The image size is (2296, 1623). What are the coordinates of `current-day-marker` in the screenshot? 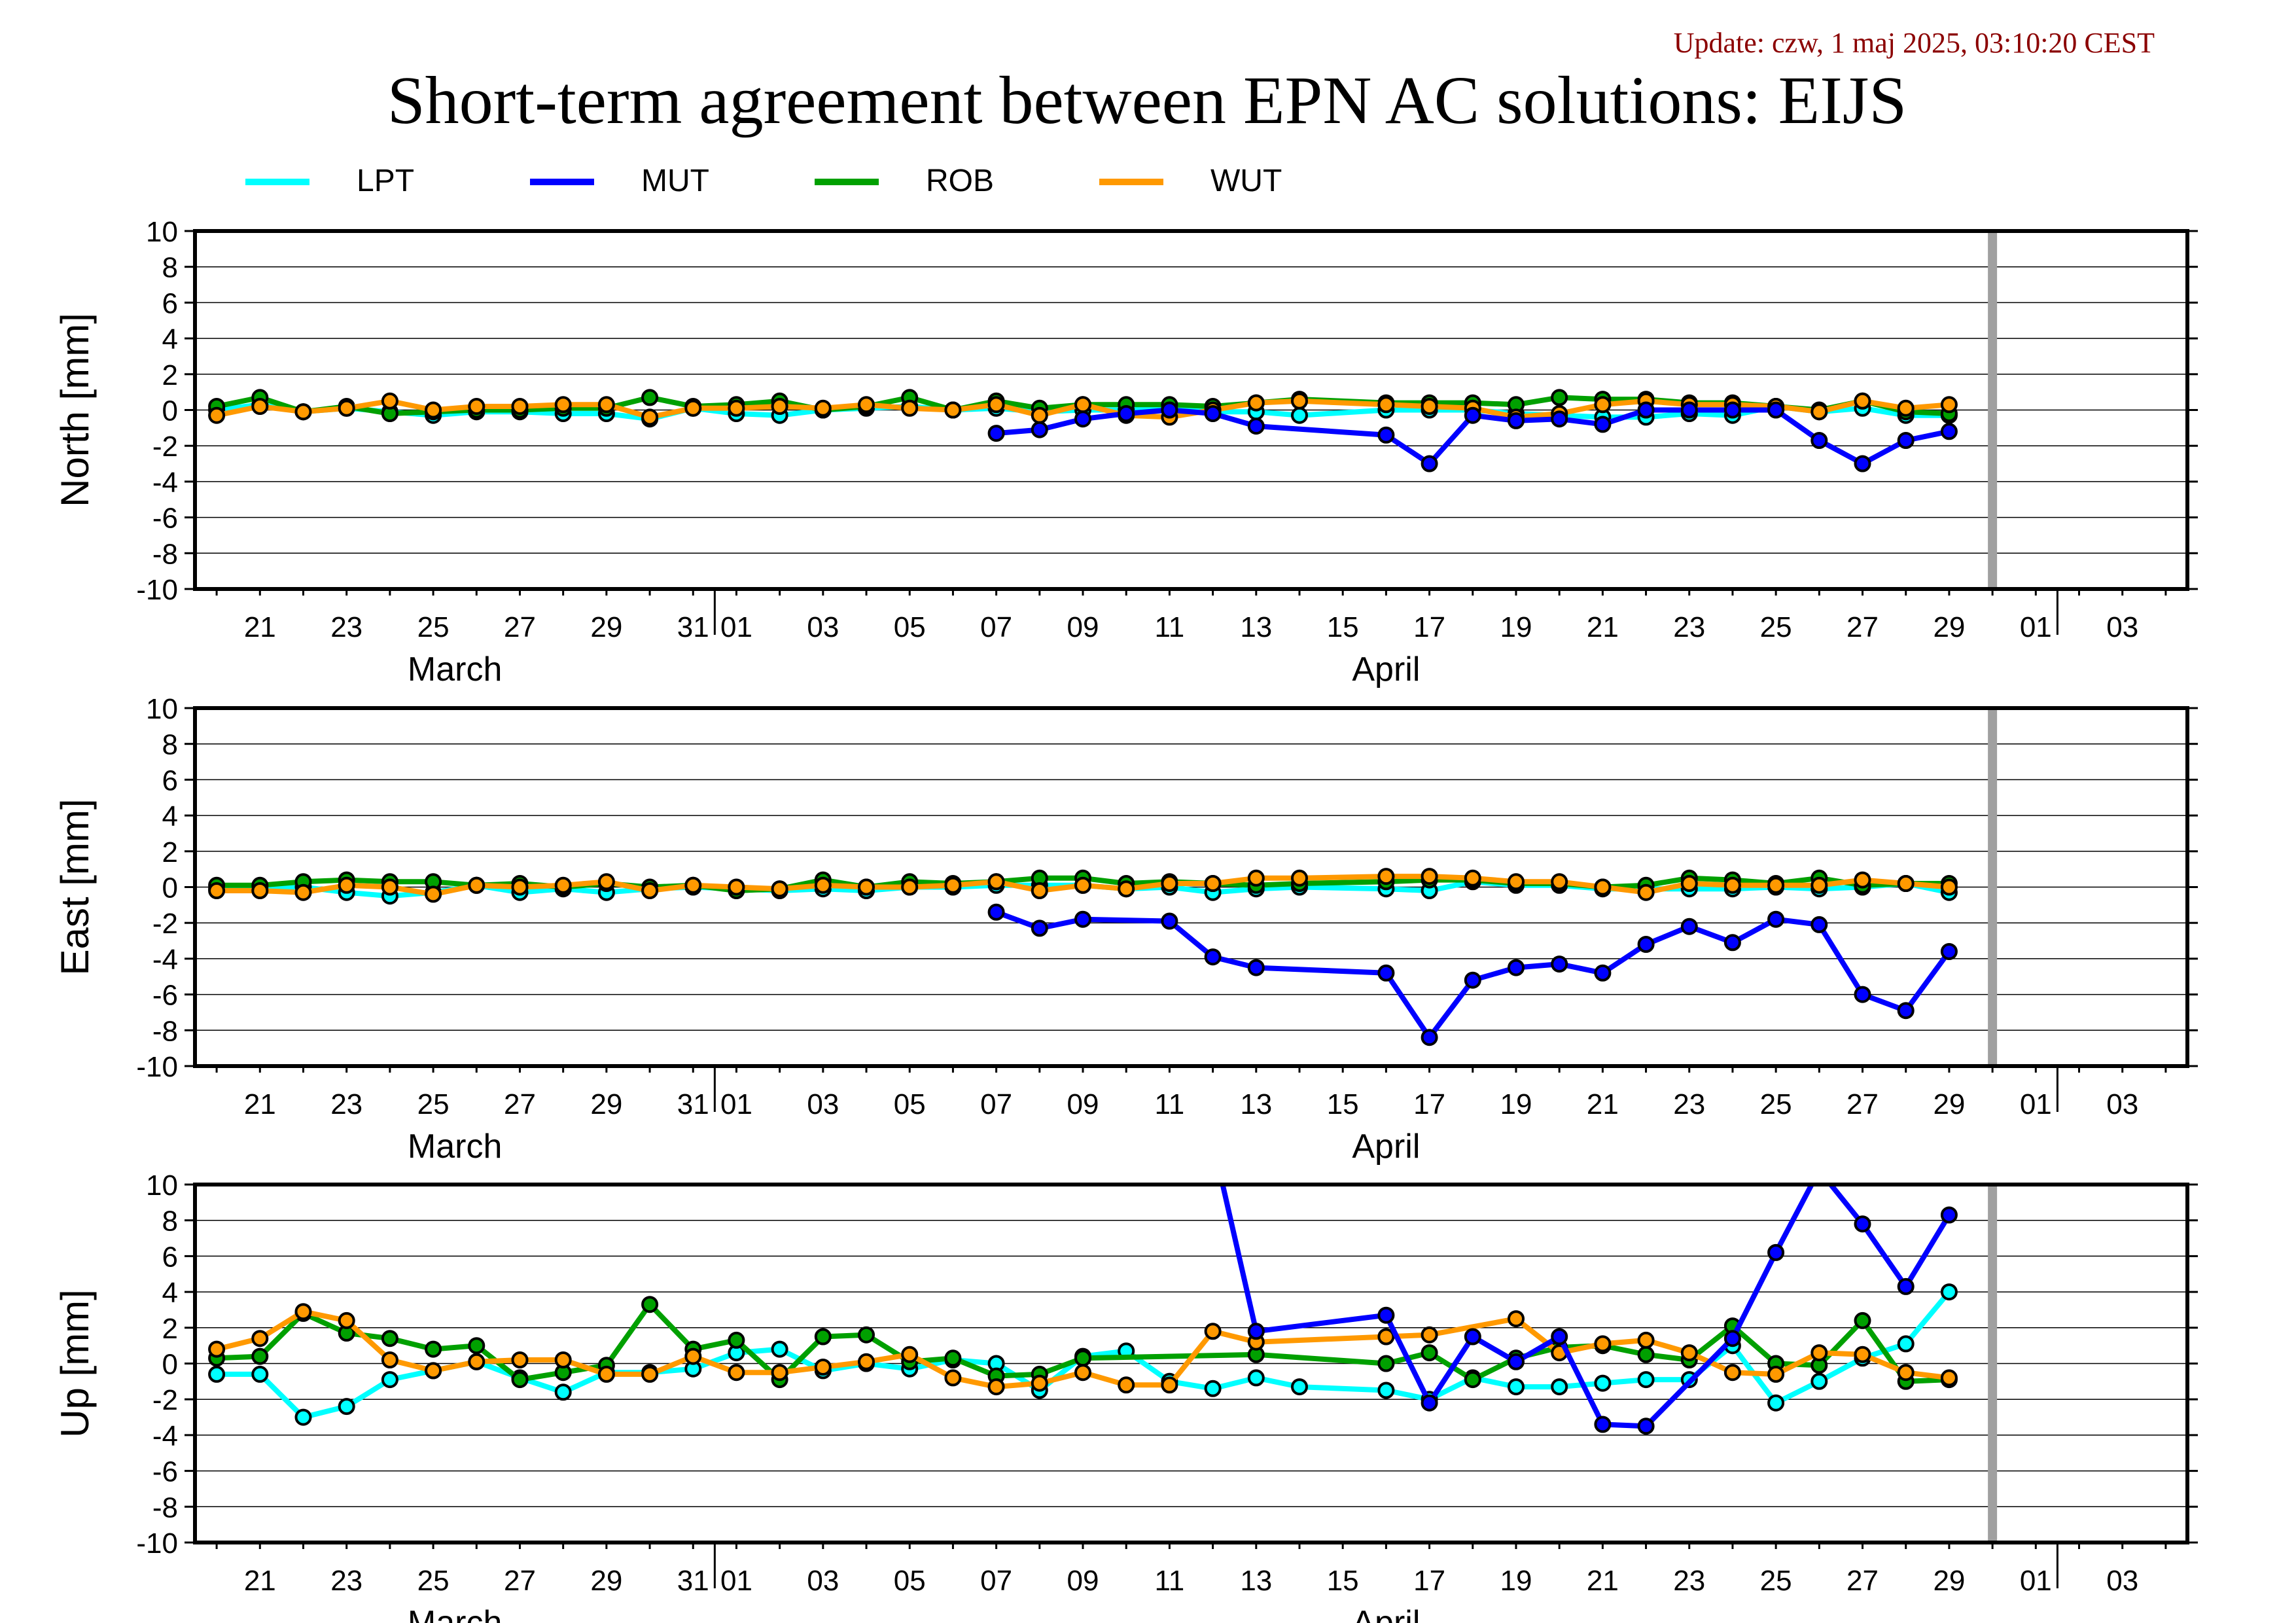 It's located at (1993, 410).